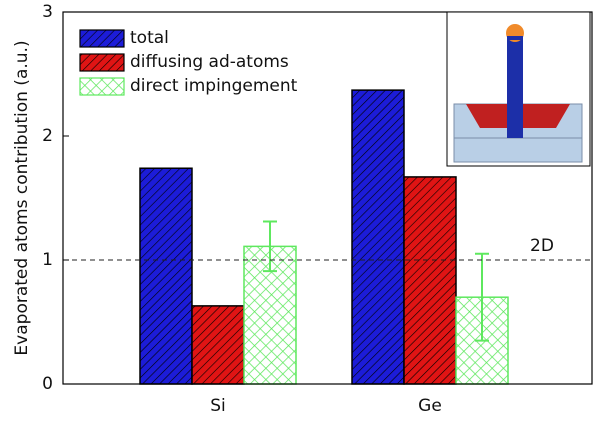  Describe the element at coordinates (430, 406) in the screenshot. I see `x-tick-label: Ge` at that location.